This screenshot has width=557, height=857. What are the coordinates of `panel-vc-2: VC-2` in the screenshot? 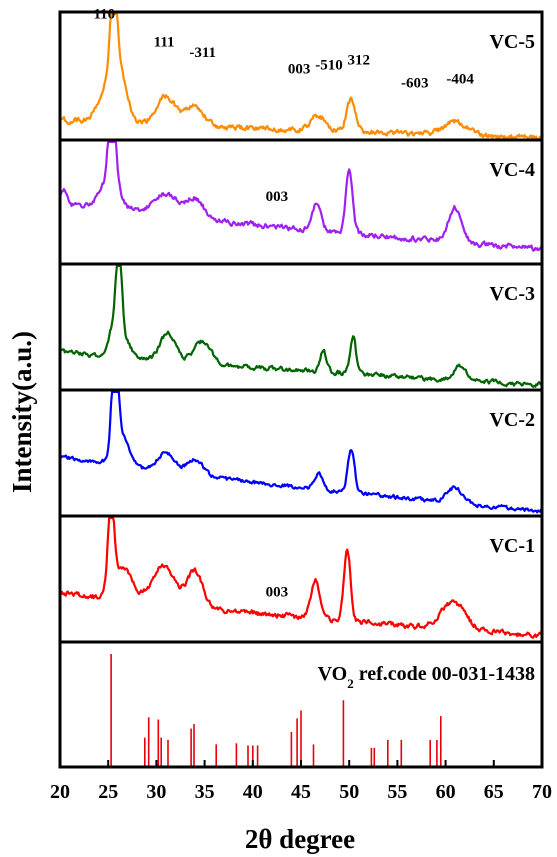 It's located at (301, 453).